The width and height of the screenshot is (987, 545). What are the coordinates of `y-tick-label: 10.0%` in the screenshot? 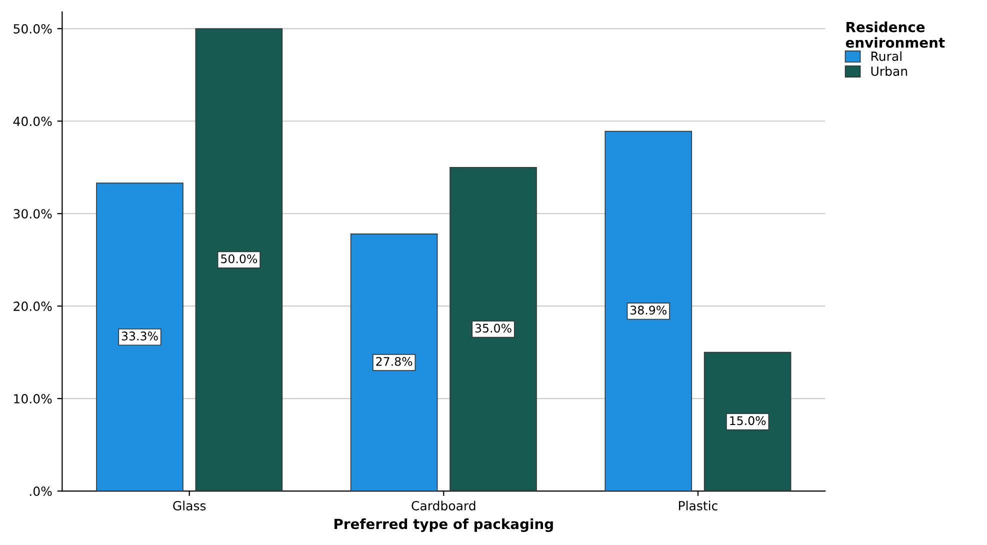 It's located at (33, 399).